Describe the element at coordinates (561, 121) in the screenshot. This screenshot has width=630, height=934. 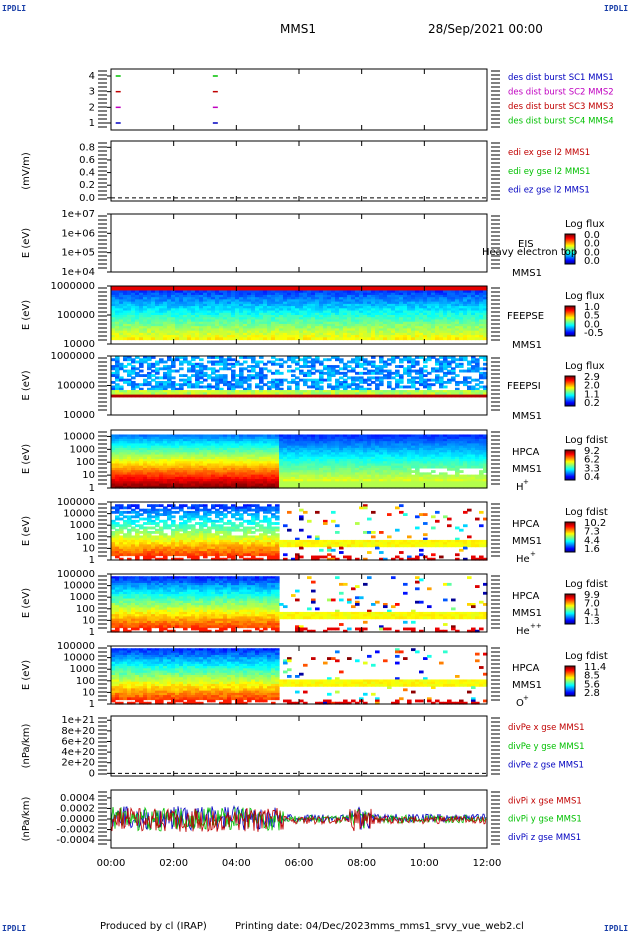
I see `burst-legend-entry: des dist burst SC4 MMS4` at that location.